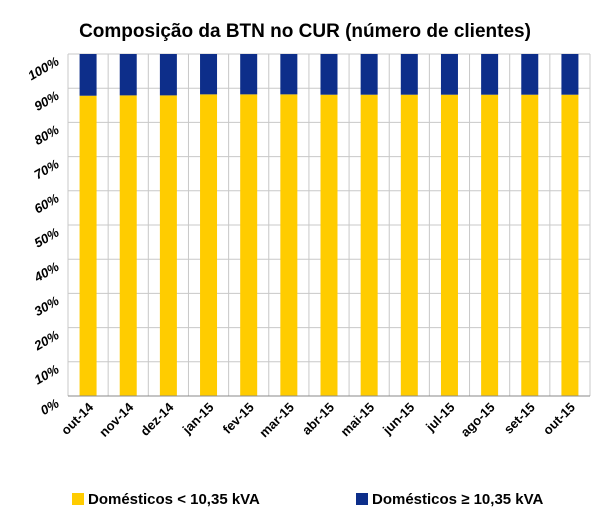  What do you see at coordinates (238, 418) in the screenshot?
I see `x-tick-label: fev-15` at bounding box center [238, 418].